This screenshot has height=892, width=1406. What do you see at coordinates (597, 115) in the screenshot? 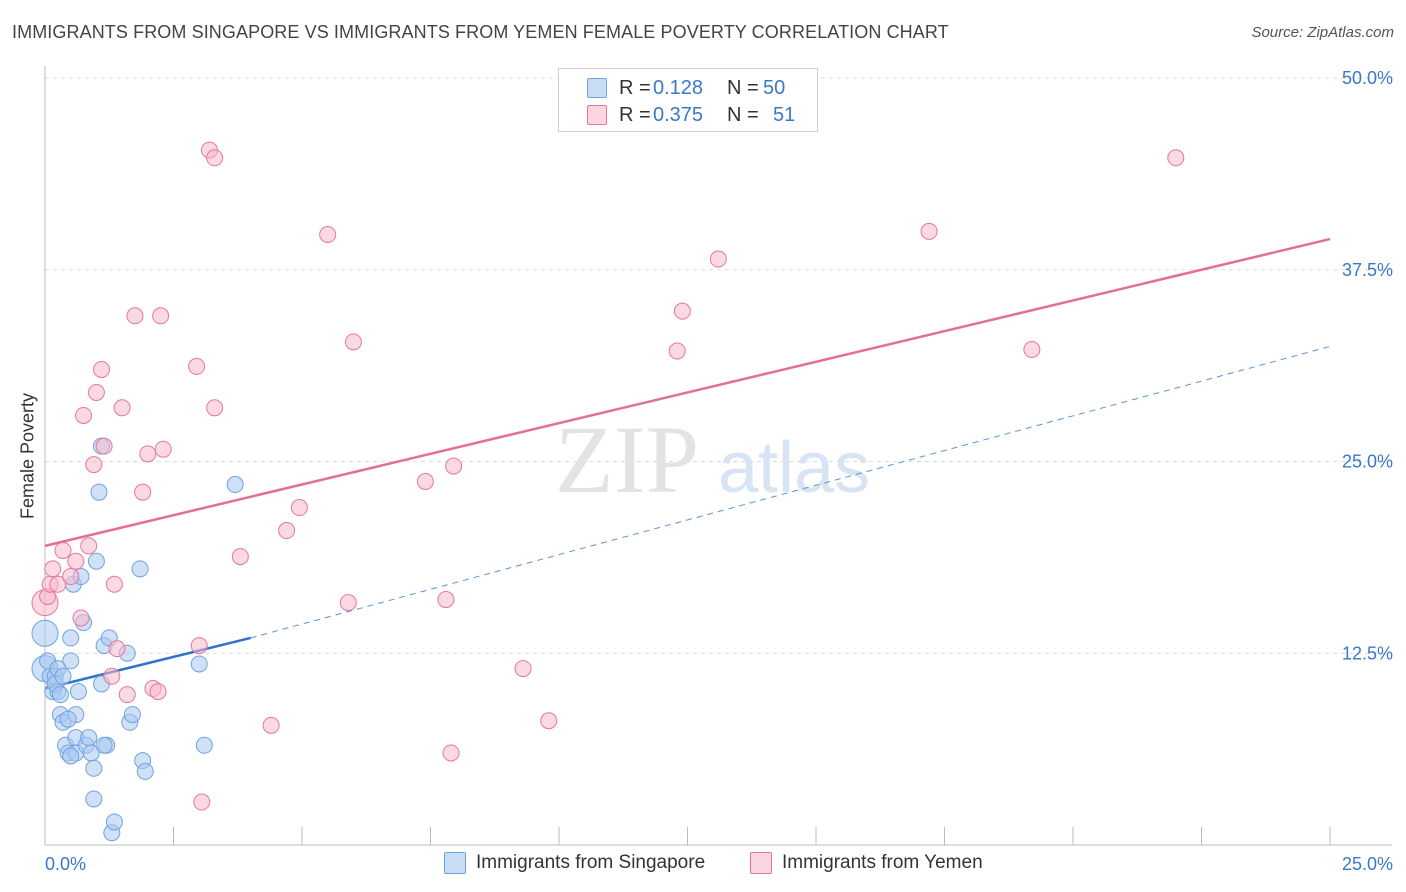
I see `legend-swatch-yemen` at bounding box center [597, 115].